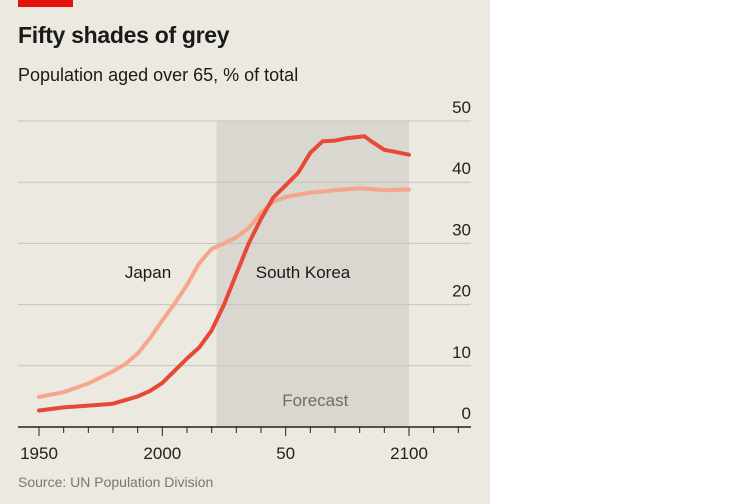 This screenshot has width=755, height=504. Describe the element at coordinates (461, 229) in the screenshot. I see `y-tick-label: 30` at that location.